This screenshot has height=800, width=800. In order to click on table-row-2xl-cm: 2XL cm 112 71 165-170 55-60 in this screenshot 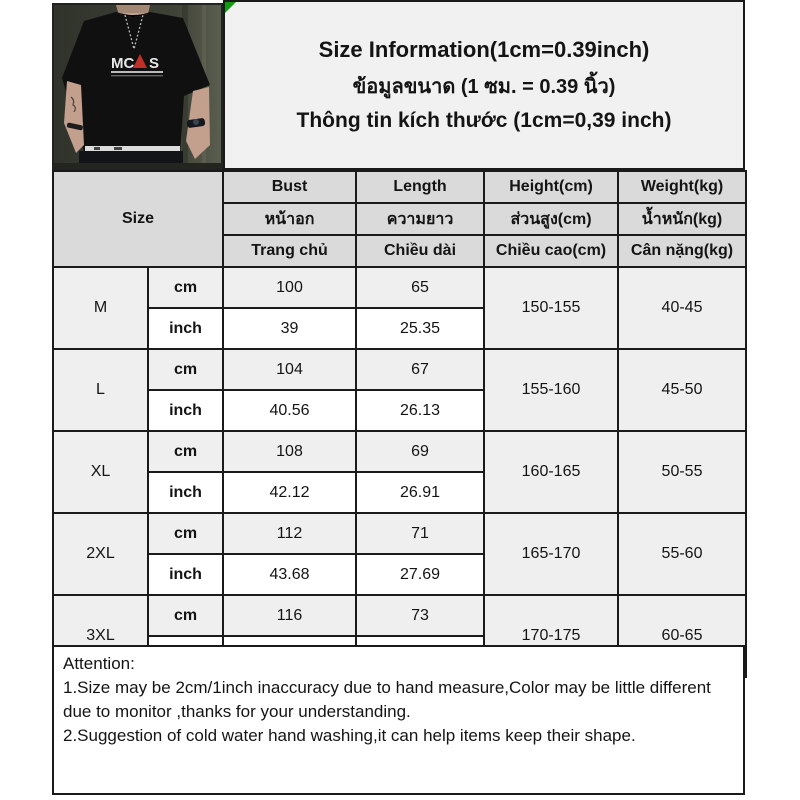, I will do `click(400, 554)`.